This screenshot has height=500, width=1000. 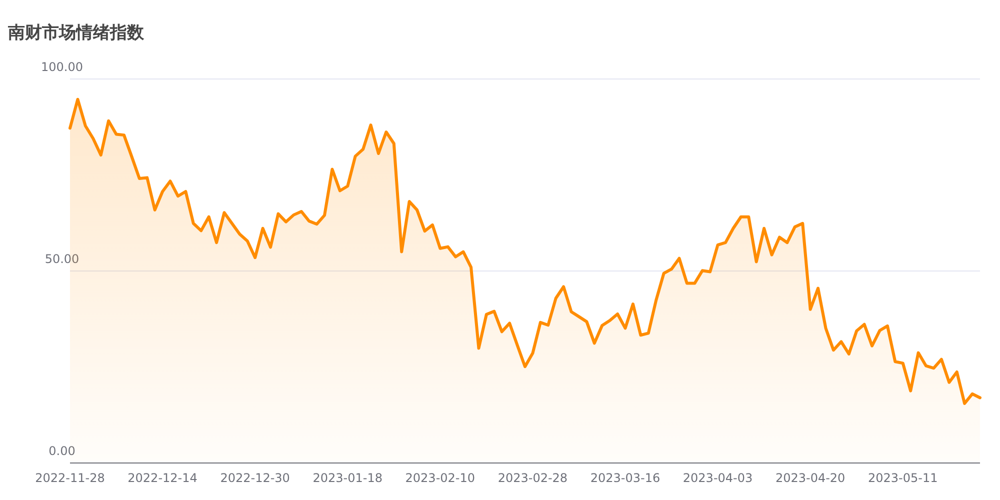 I want to click on x-tick-label: 2023-05-11, so click(x=903, y=478).